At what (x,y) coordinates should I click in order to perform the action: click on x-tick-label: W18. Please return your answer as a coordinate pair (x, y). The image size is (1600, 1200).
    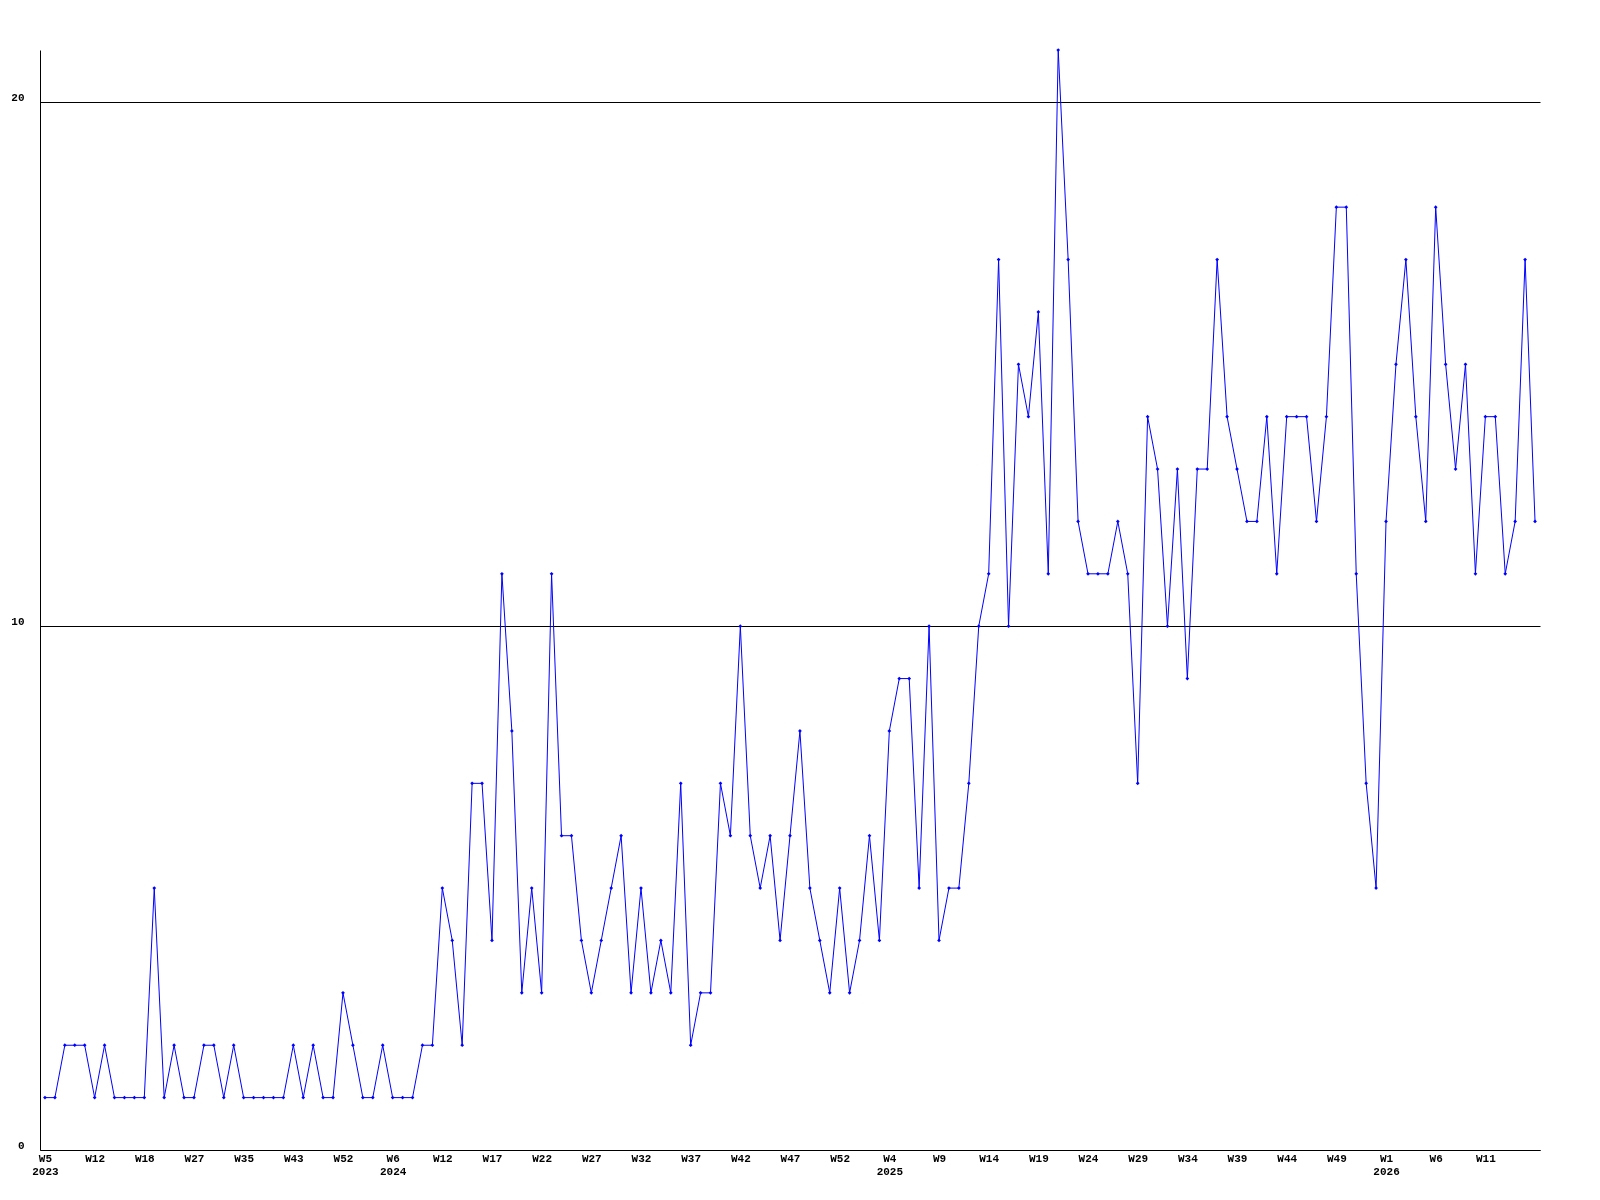
    Looking at the image, I should click on (145, 1158).